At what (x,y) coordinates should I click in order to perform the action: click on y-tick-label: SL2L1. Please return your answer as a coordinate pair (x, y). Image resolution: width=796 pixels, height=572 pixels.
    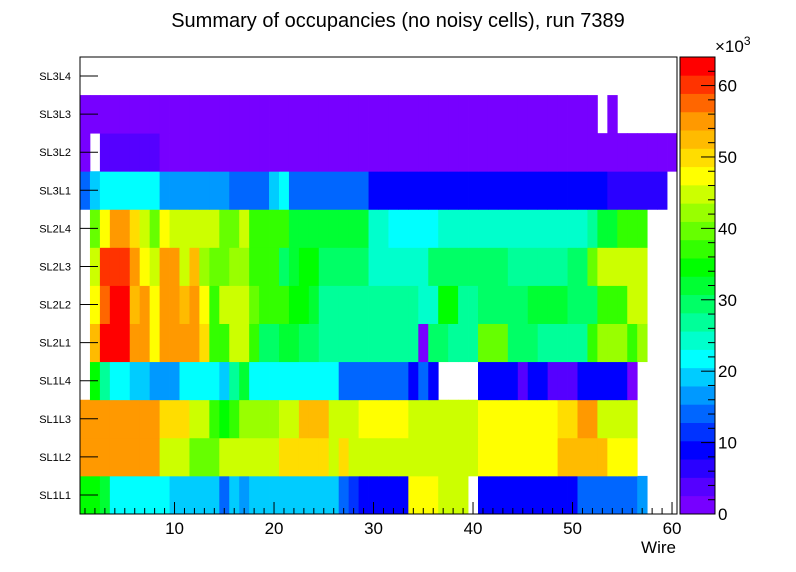
    Looking at the image, I should click on (55, 344).